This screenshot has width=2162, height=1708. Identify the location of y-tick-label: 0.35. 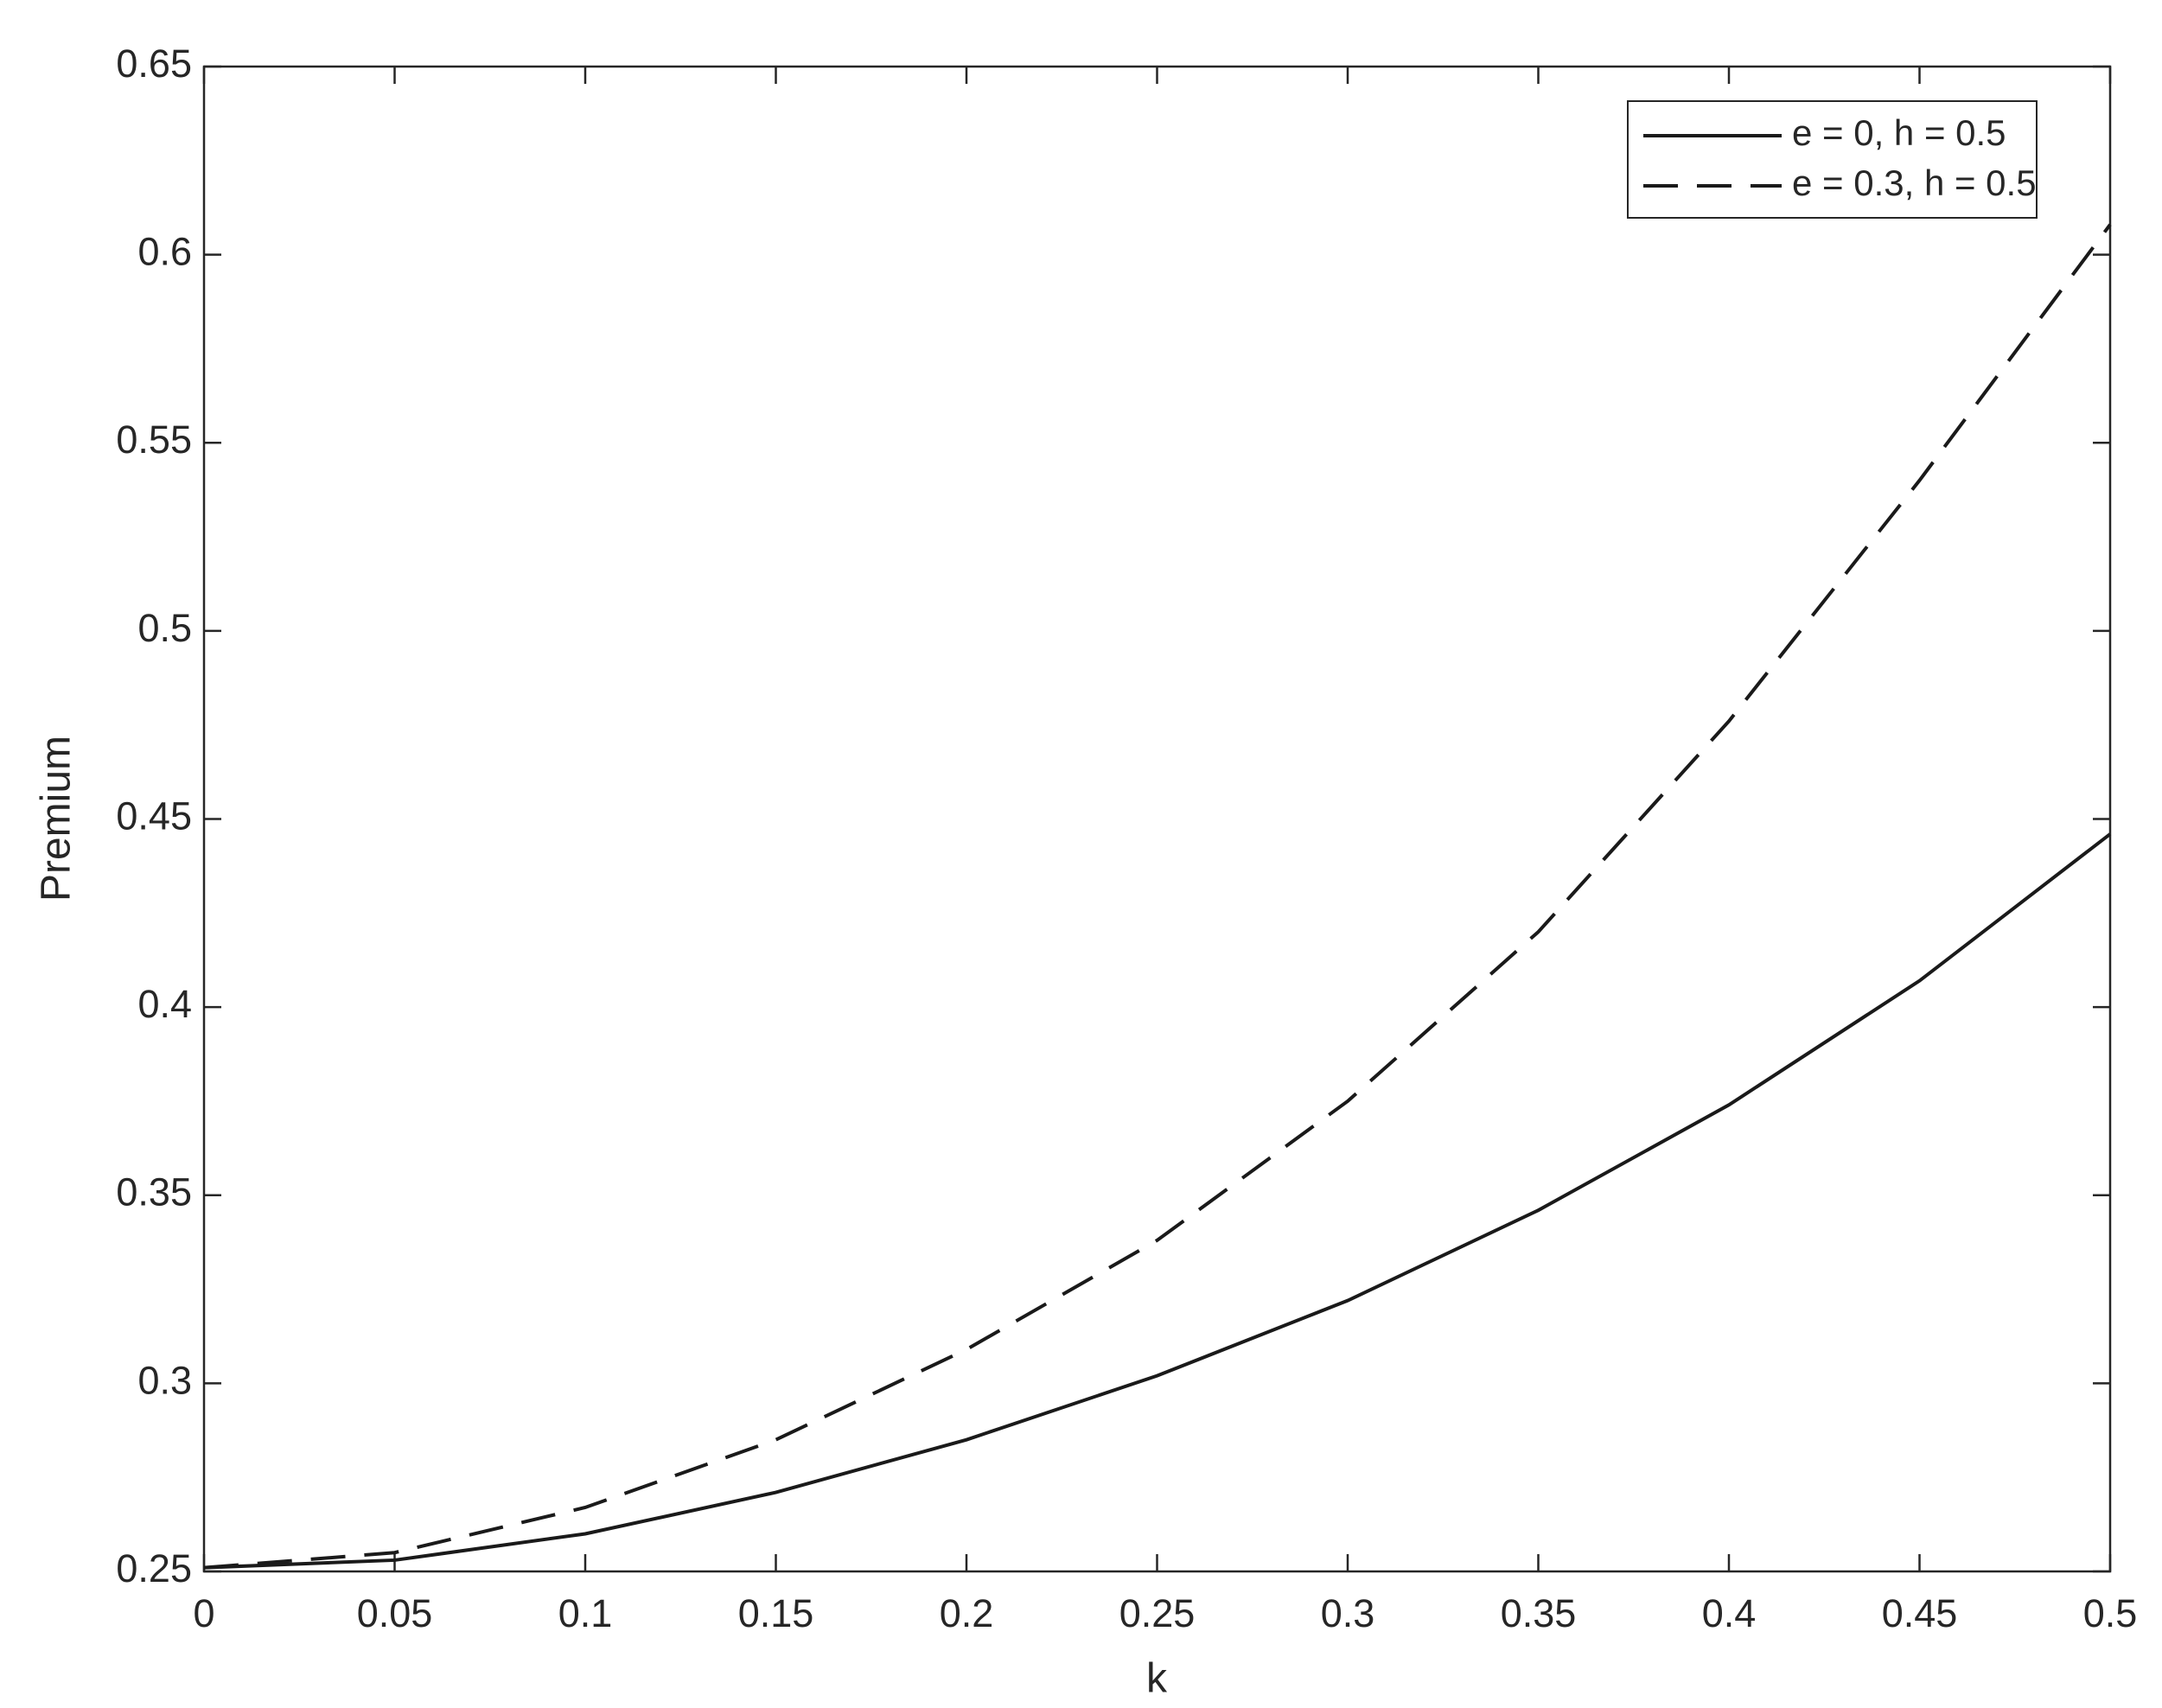
(154, 1192).